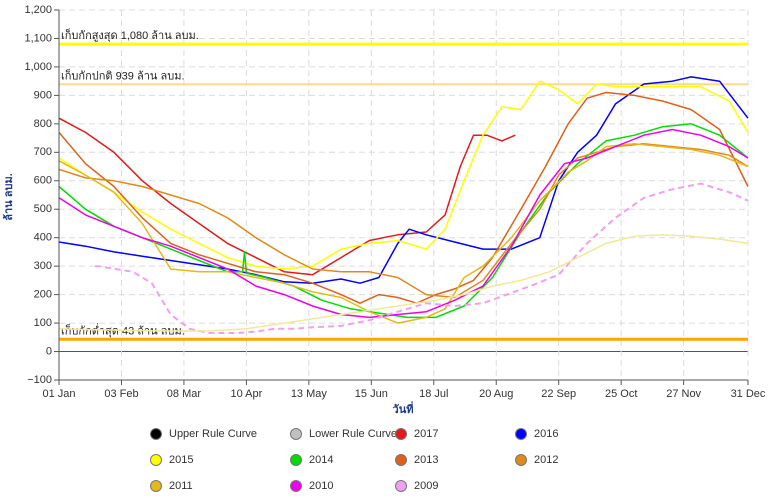 This screenshot has height=498, width=771. What do you see at coordinates (38, 67) in the screenshot?
I see `y-tick-label: 1,000` at bounding box center [38, 67].